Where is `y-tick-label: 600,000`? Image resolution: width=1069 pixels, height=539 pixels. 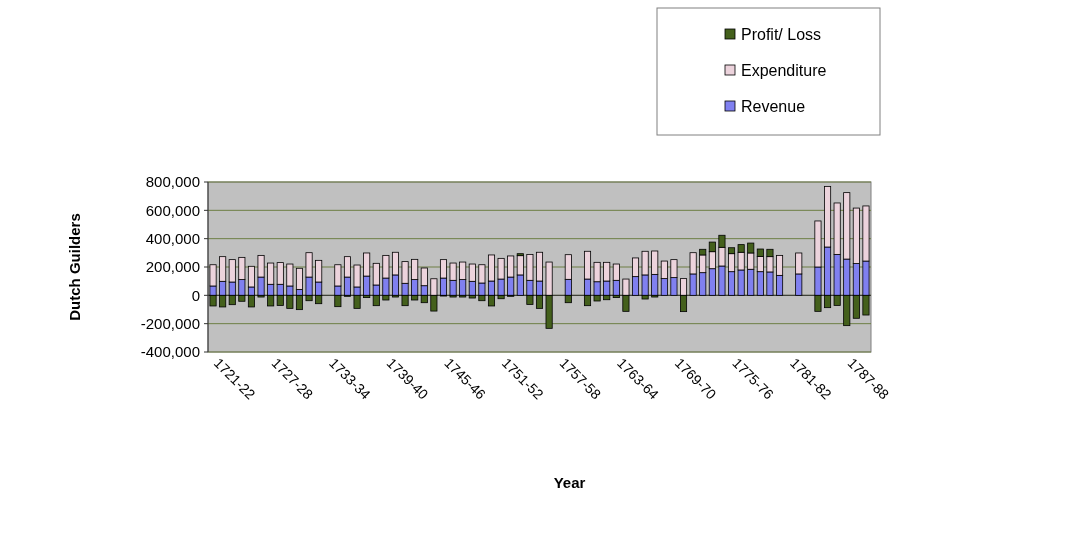
y-tick-label: 600,000 is located at coordinates (172, 210).